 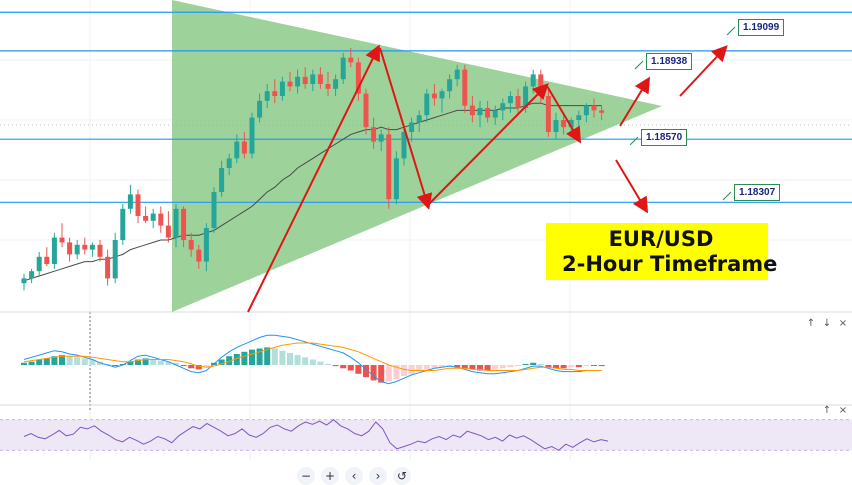 I want to click on signal-line, so click(x=312, y=356).